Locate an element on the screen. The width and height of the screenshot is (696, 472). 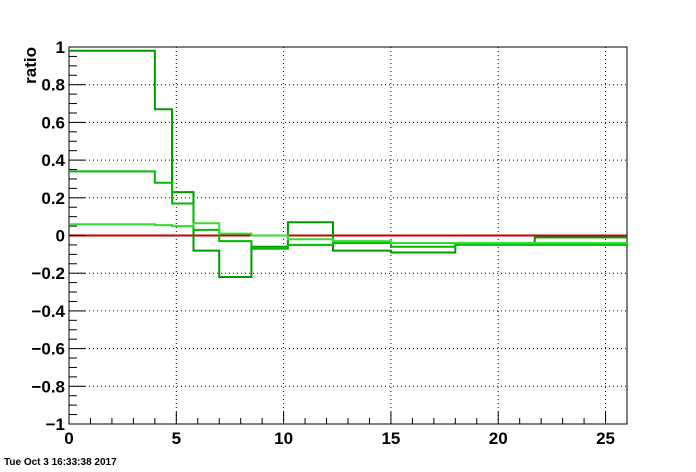
y-tick-label: −0.6 is located at coordinates (48, 349).